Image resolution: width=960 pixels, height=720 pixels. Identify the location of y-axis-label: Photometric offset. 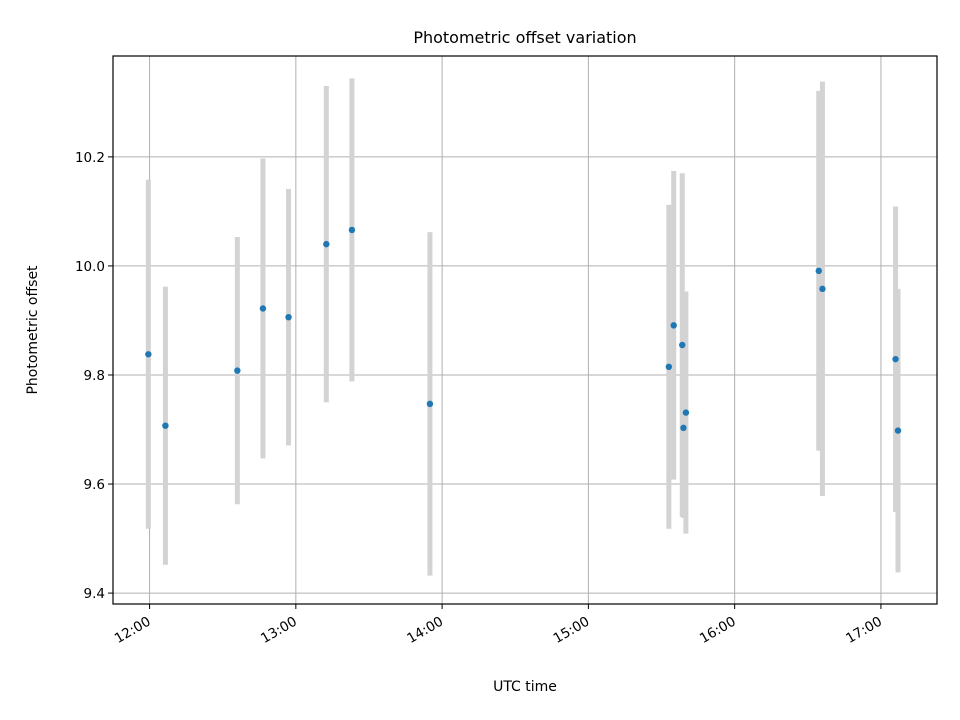
(33, 330).